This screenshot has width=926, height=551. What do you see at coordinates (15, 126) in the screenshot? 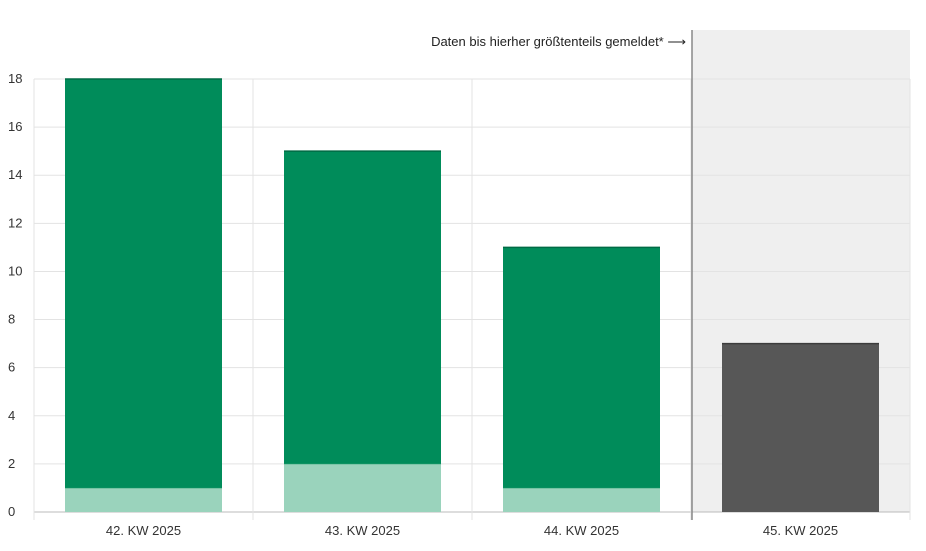
I see `y-tick-label: 16` at bounding box center [15, 126].